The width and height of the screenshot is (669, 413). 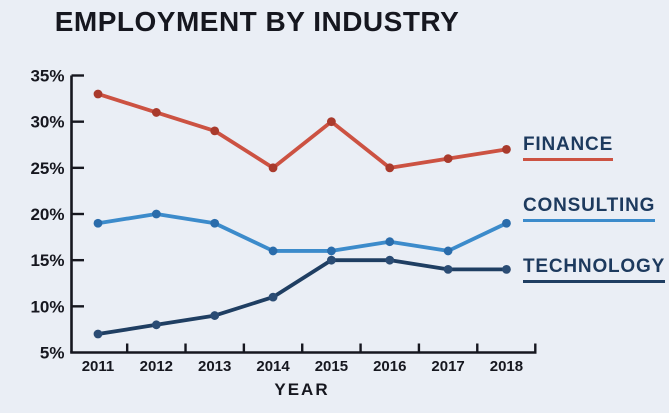 What do you see at coordinates (52, 353) in the screenshot?
I see `y-tick-label: 5%` at bounding box center [52, 353].